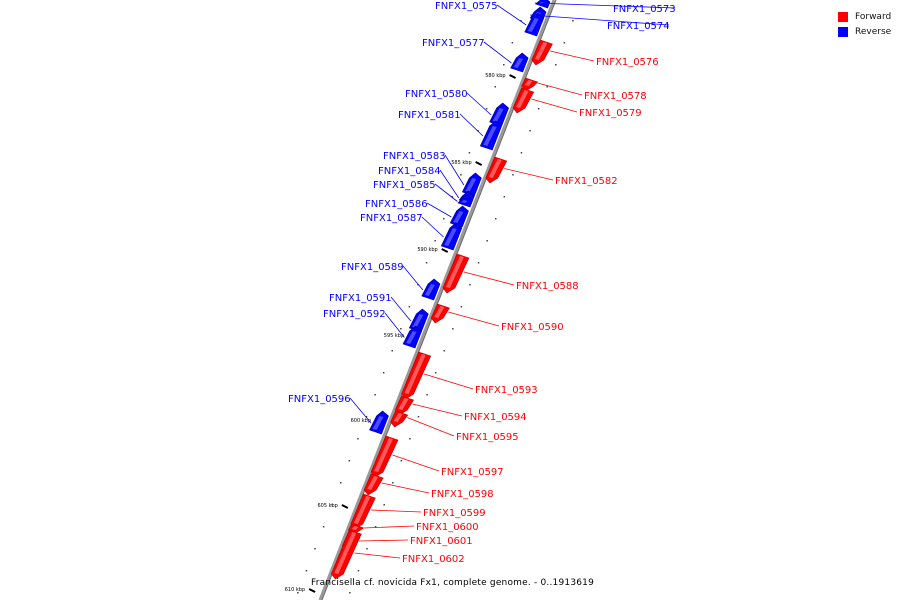  Describe the element at coordinates (495, 417) in the screenshot. I see `gene-label-fnfx1_0594: FNFX1_0594` at that location.